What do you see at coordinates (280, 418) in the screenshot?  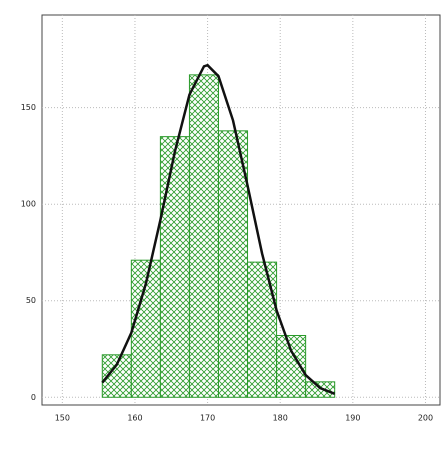 I see `x-tick-label: 180` at bounding box center [280, 418].